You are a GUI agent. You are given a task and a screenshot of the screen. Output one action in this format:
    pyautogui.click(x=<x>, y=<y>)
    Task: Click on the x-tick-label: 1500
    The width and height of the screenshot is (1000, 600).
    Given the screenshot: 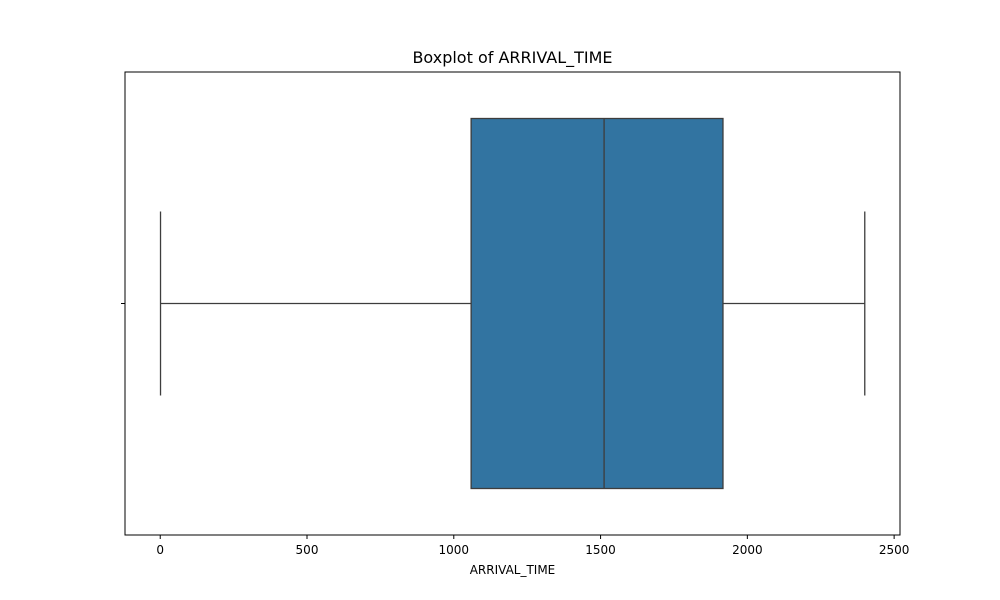 What is the action you would take?
    pyautogui.click(x=600, y=550)
    